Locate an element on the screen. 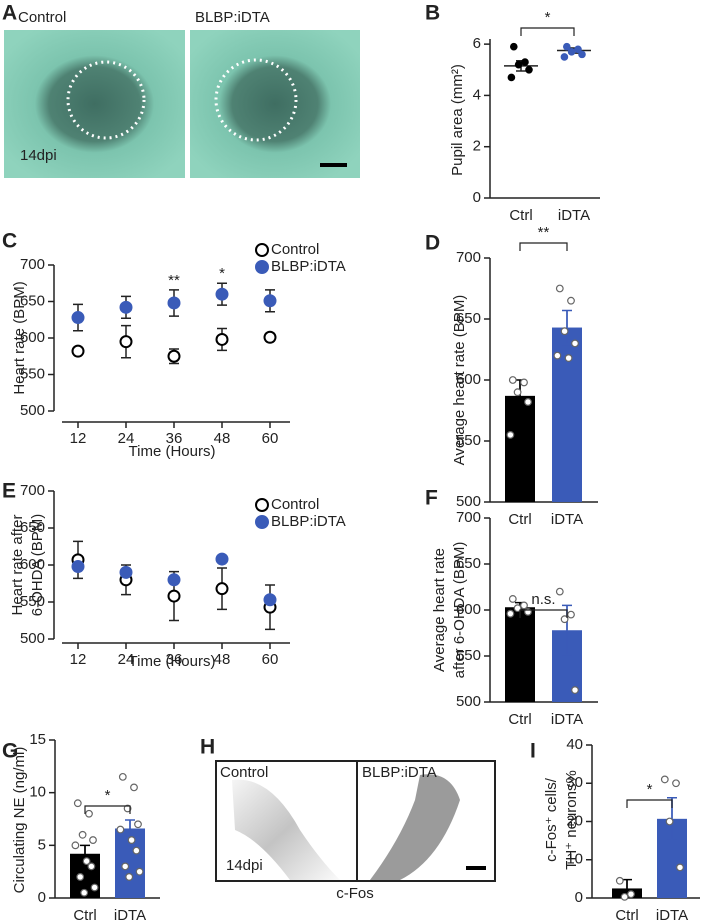 The height and width of the screenshot is (920, 714). y-tick-label: 5 is located at coordinates (42, 844).